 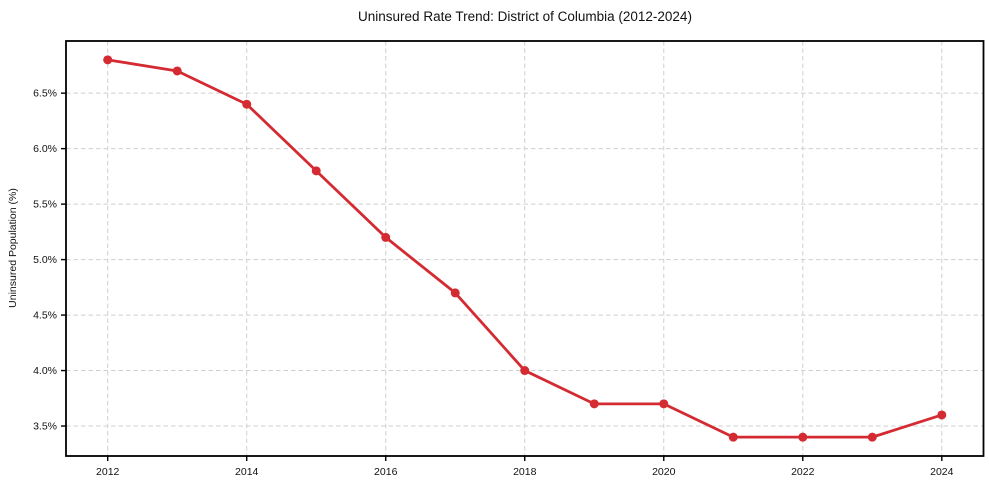 What do you see at coordinates (455, 293) in the screenshot?
I see `data-point-2017` at bounding box center [455, 293].